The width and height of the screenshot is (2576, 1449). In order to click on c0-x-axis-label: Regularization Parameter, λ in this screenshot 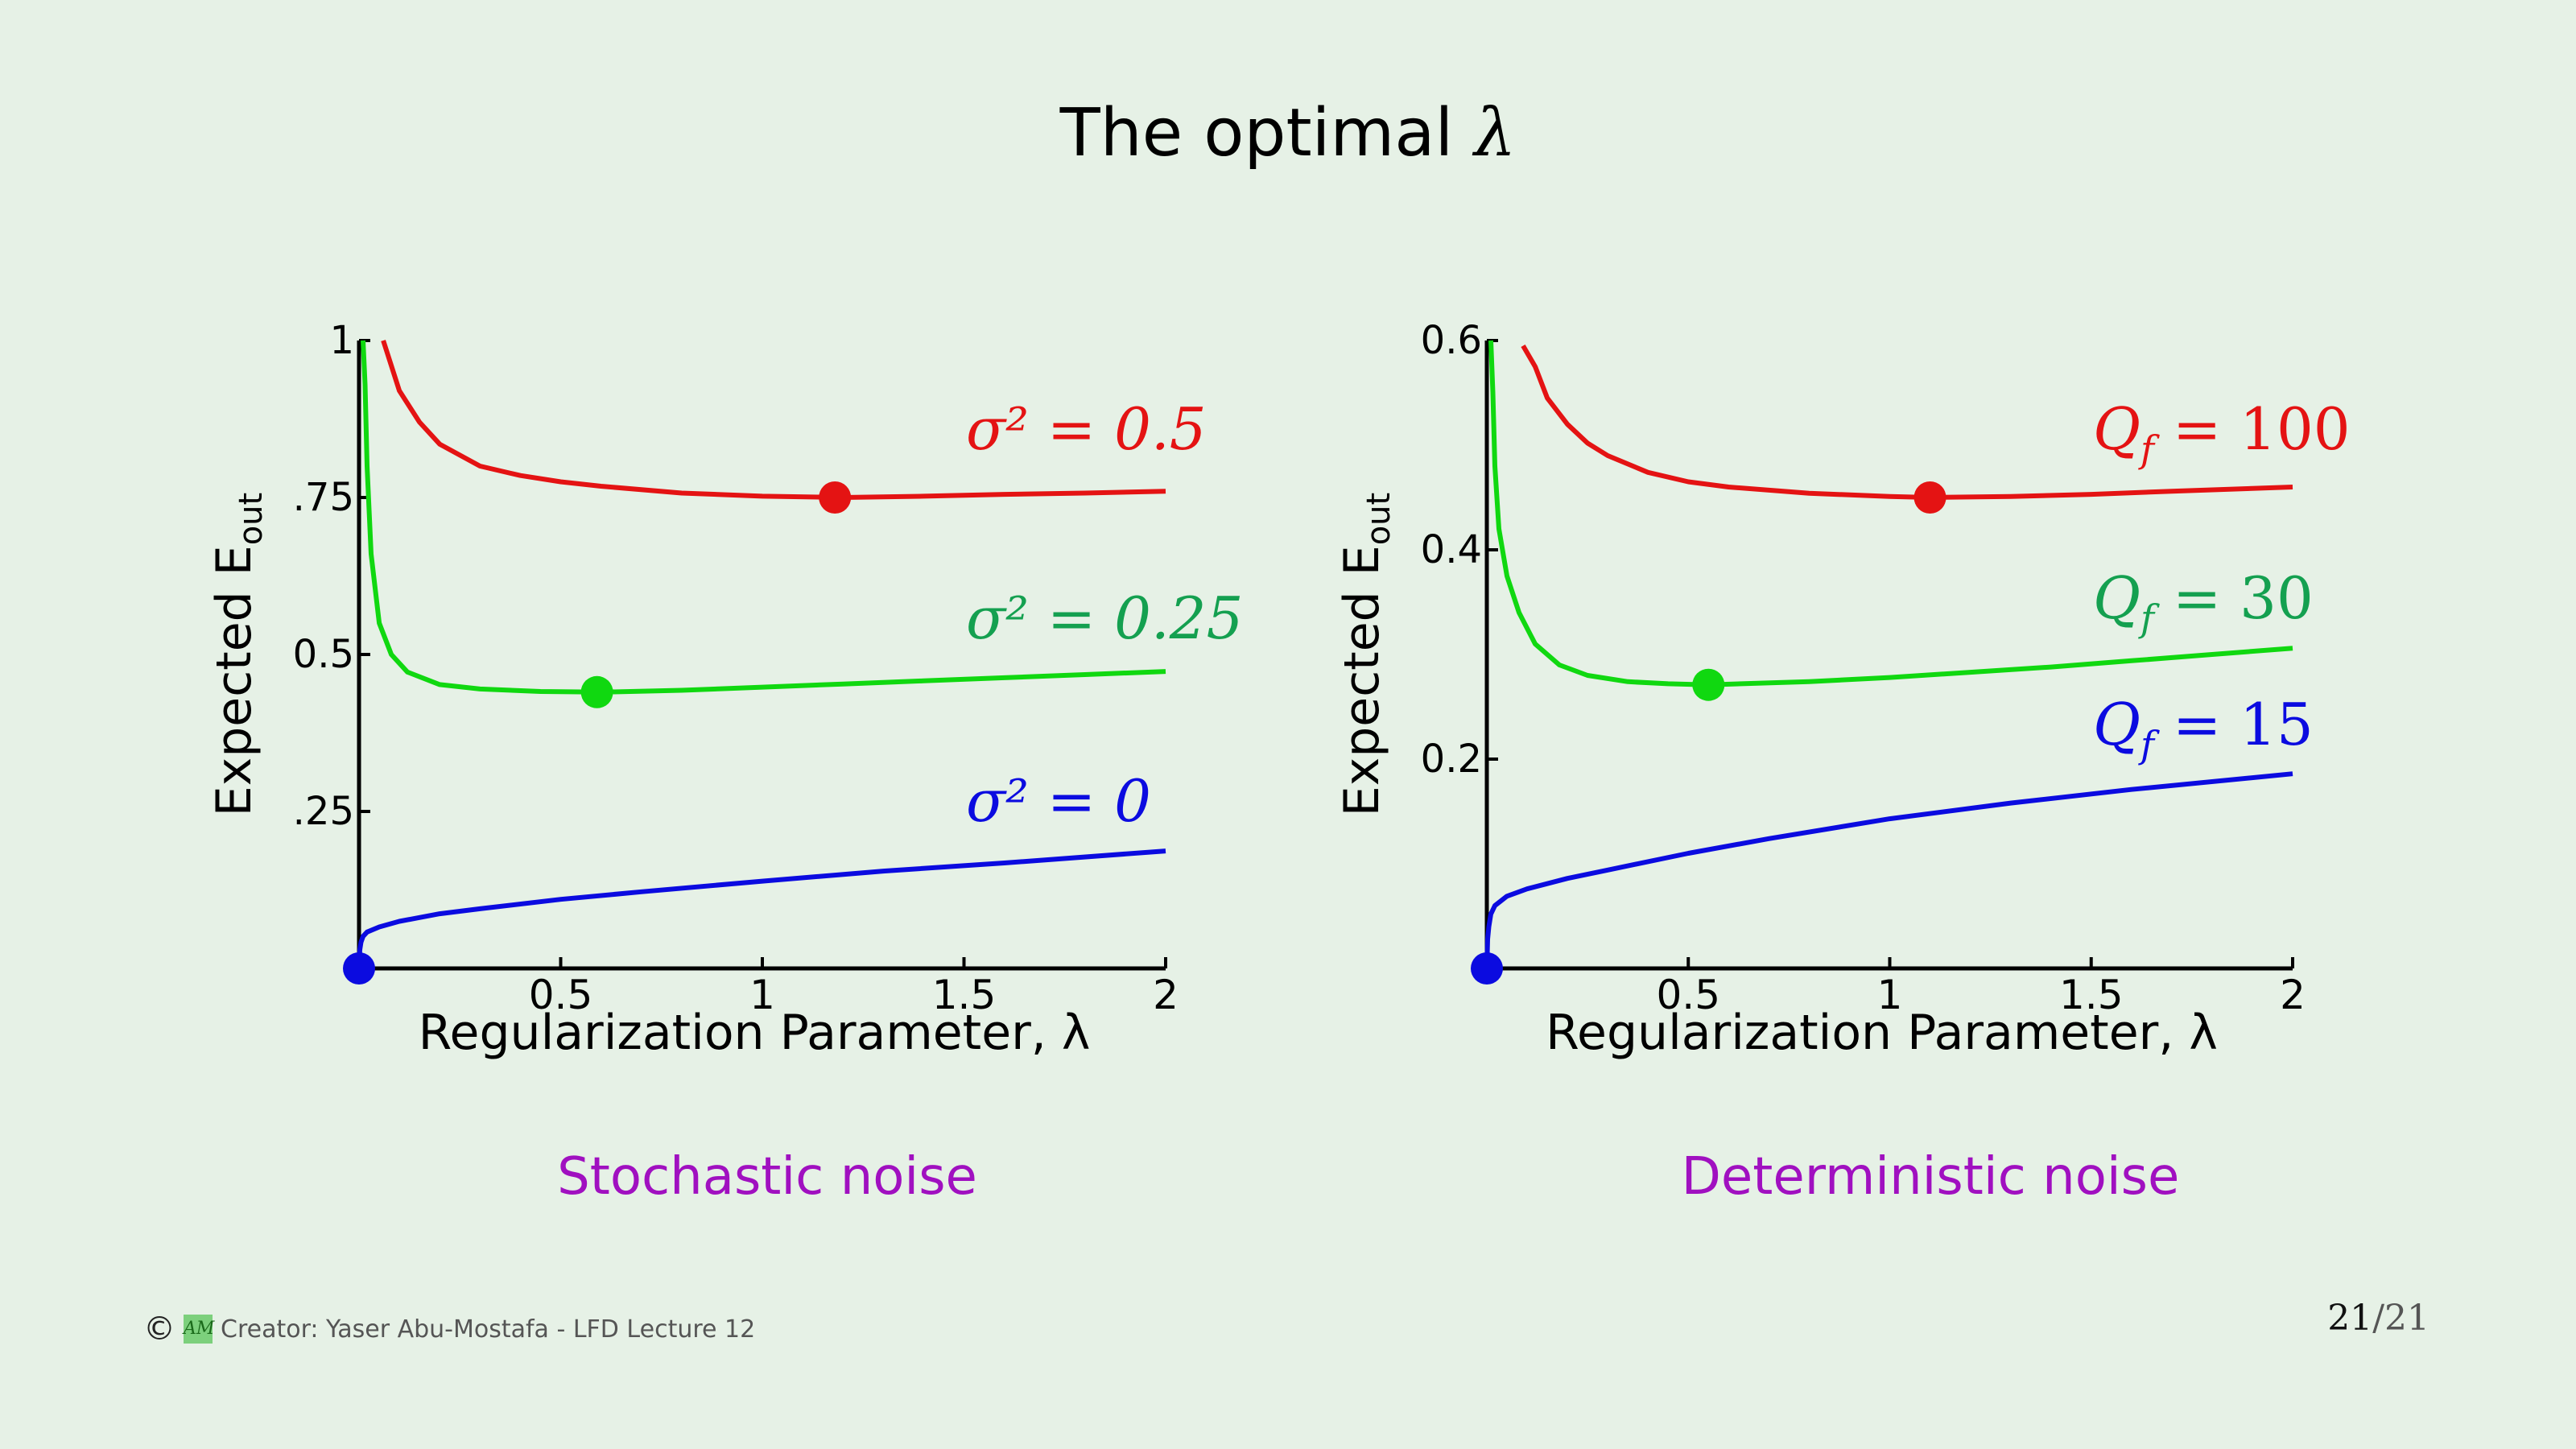, I will do `click(755, 1033)`.